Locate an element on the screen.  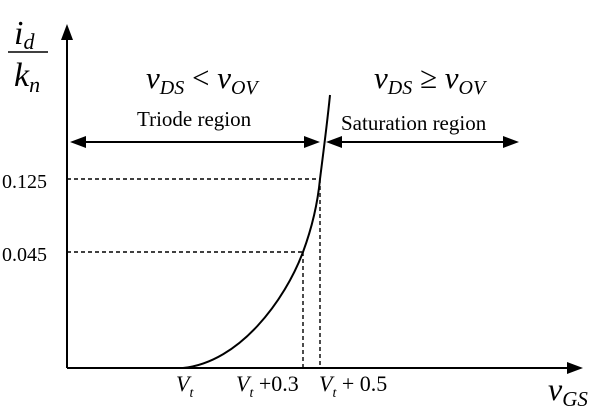
saturation-arrowhead-left is located at coordinates (334, 142).